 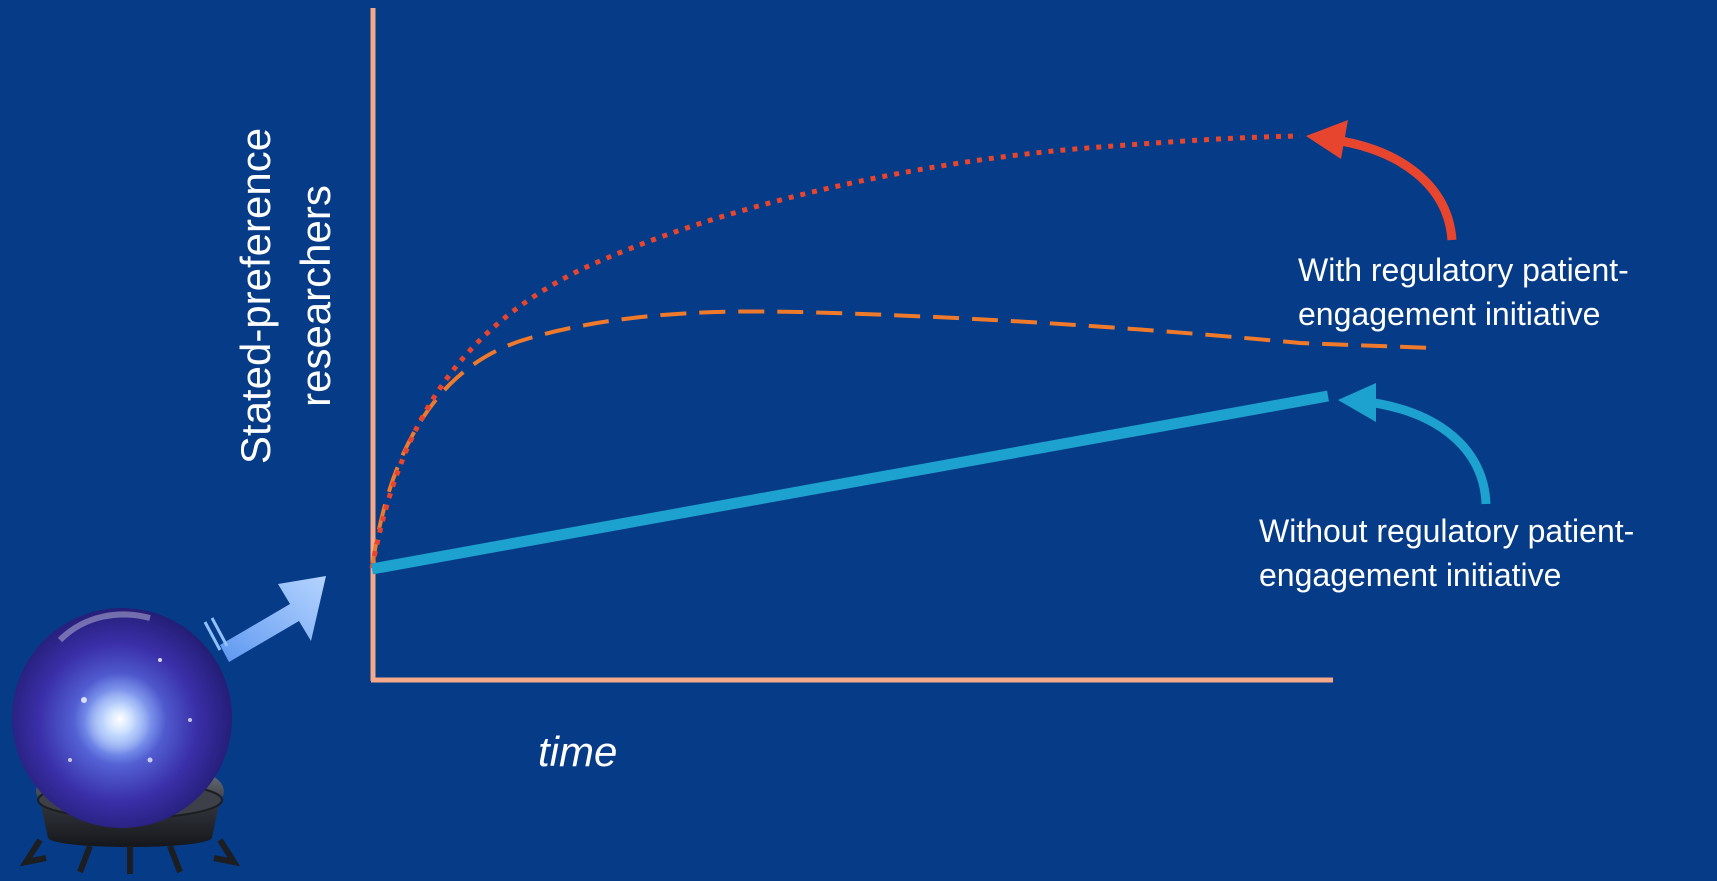 I want to click on crystal-ball-icon, so click(x=126, y=741).